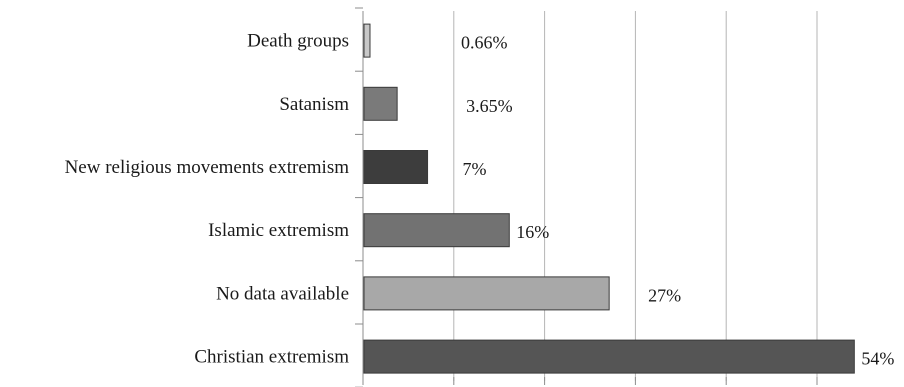 This screenshot has width=904, height=387. What do you see at coordinates (396, 167) in the screenshot?
I see `bar-new-religious-movements-extremism` at bounding box center [396, 167].